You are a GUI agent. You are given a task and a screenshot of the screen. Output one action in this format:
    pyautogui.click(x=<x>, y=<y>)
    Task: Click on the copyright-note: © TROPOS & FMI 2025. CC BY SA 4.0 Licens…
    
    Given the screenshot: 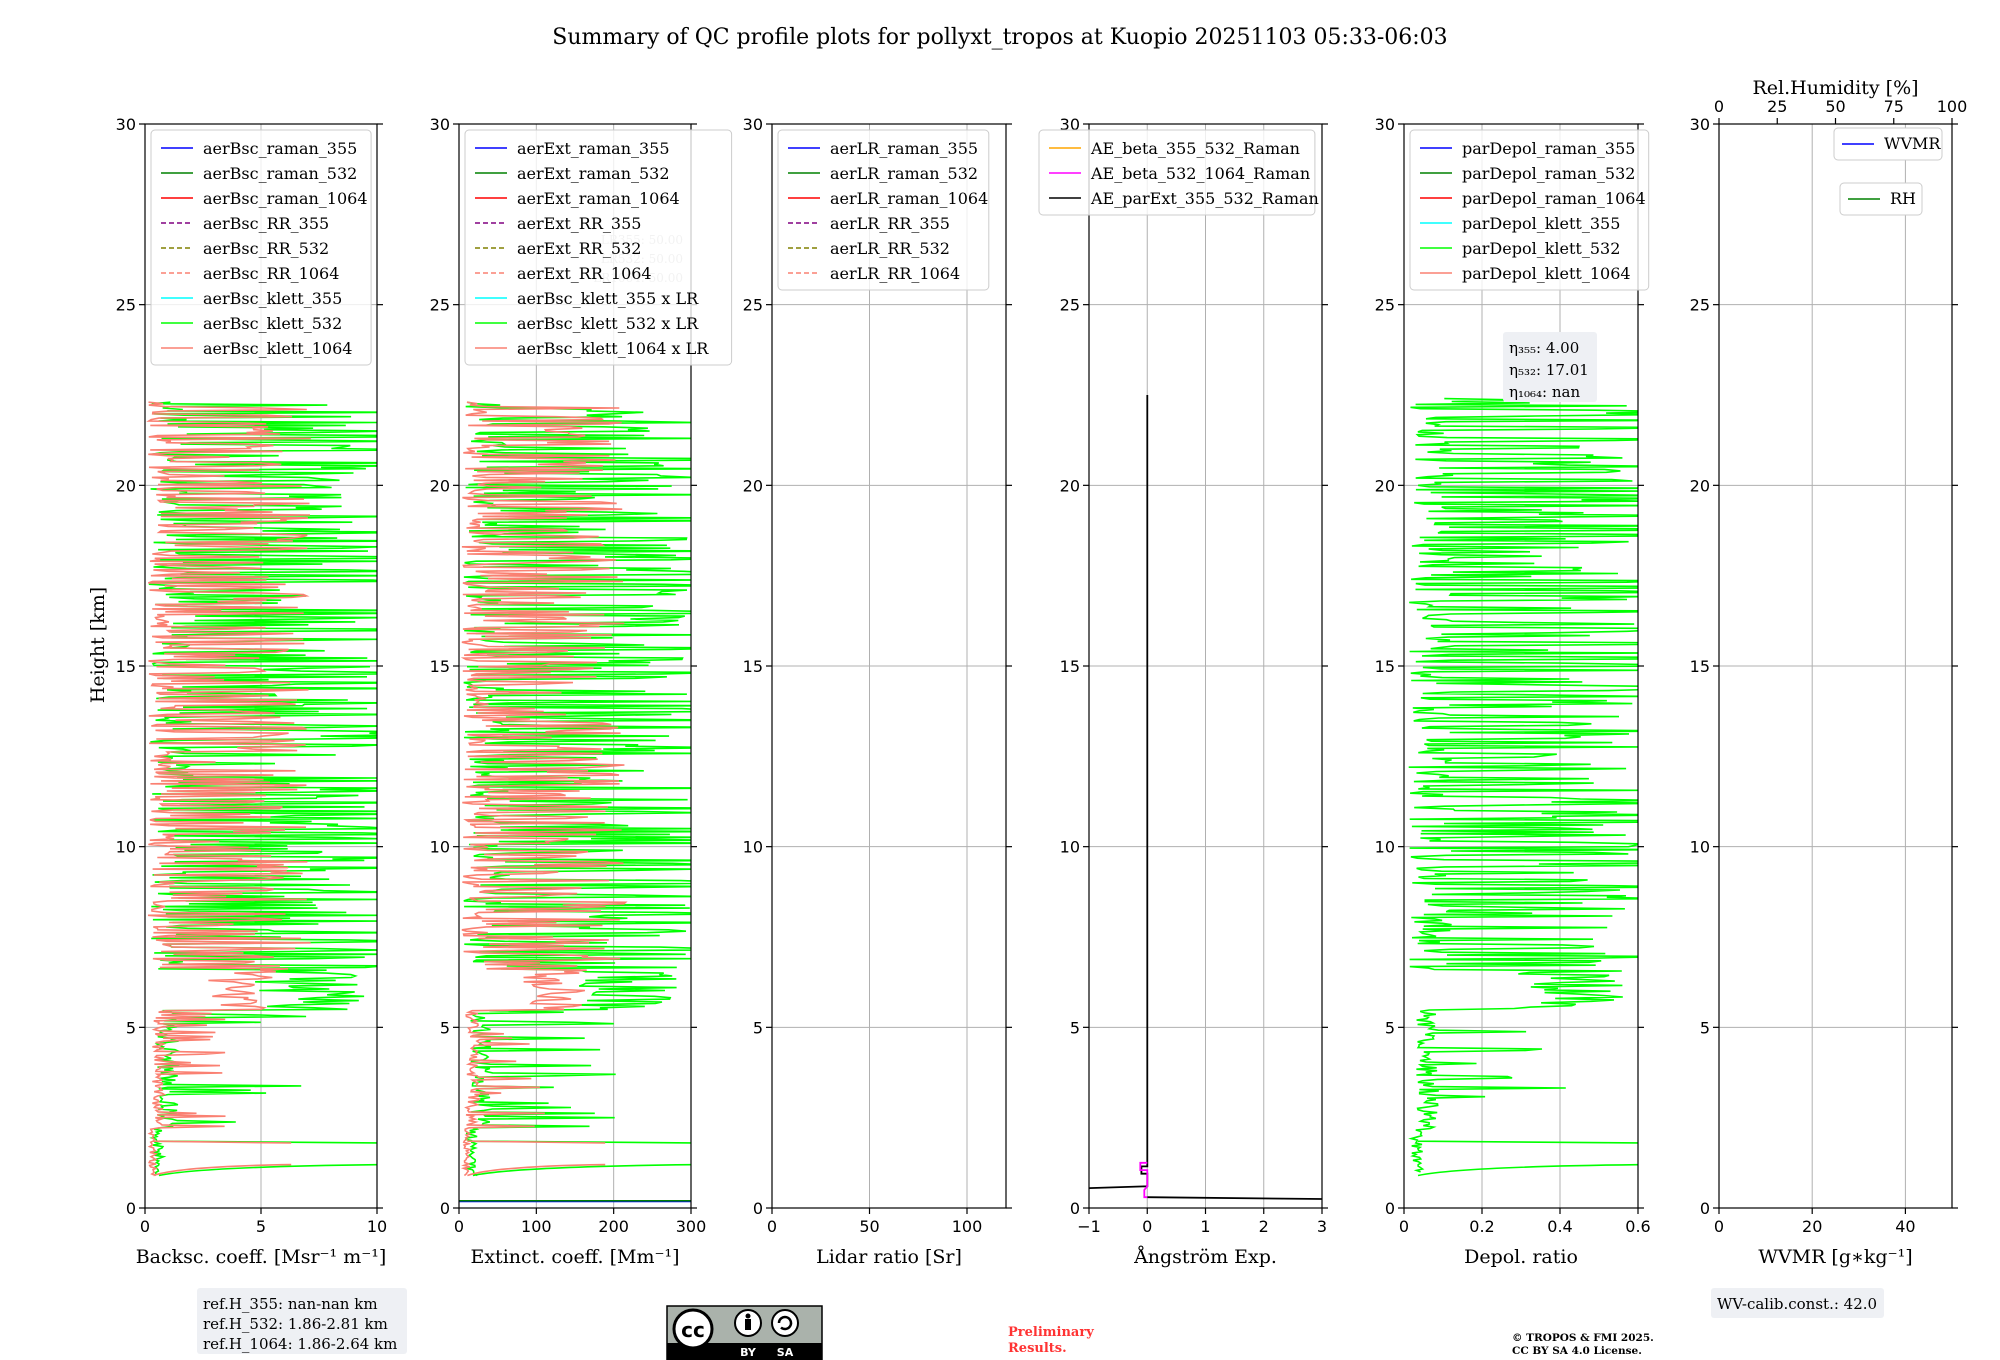 What is the action you would take?
    pyautogui.click(x=1584, y=1344)
    